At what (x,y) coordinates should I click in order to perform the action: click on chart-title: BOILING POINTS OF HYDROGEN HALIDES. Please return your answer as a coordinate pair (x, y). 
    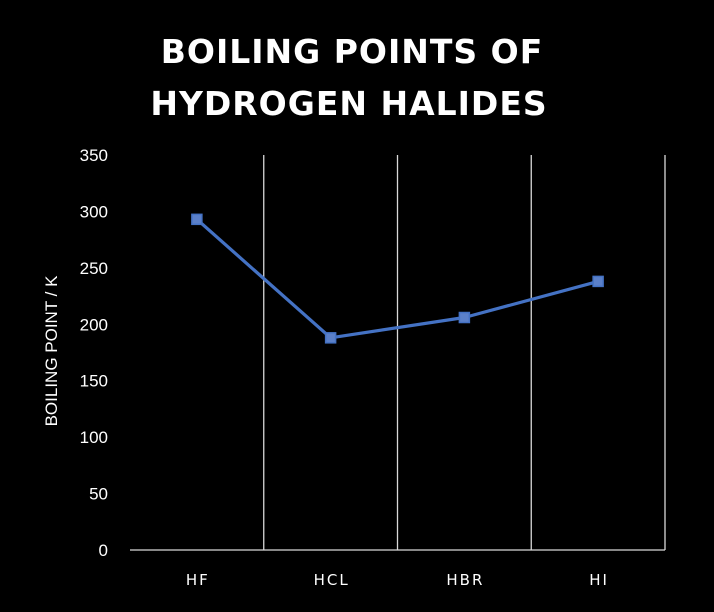
    Looking at the image, I should click on (348, 77).